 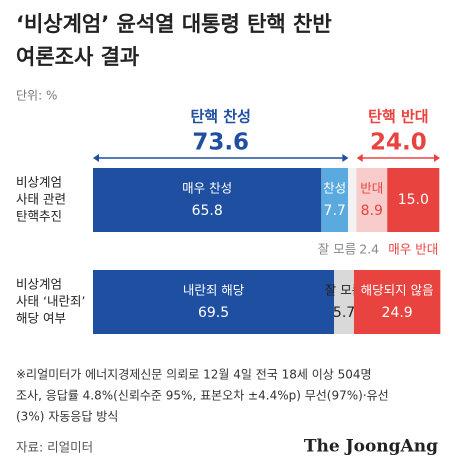 What do you see at coordinates (207, 211) in the screenshot?
I see `segment-value: 65.8` at bounding box center [207, 211].